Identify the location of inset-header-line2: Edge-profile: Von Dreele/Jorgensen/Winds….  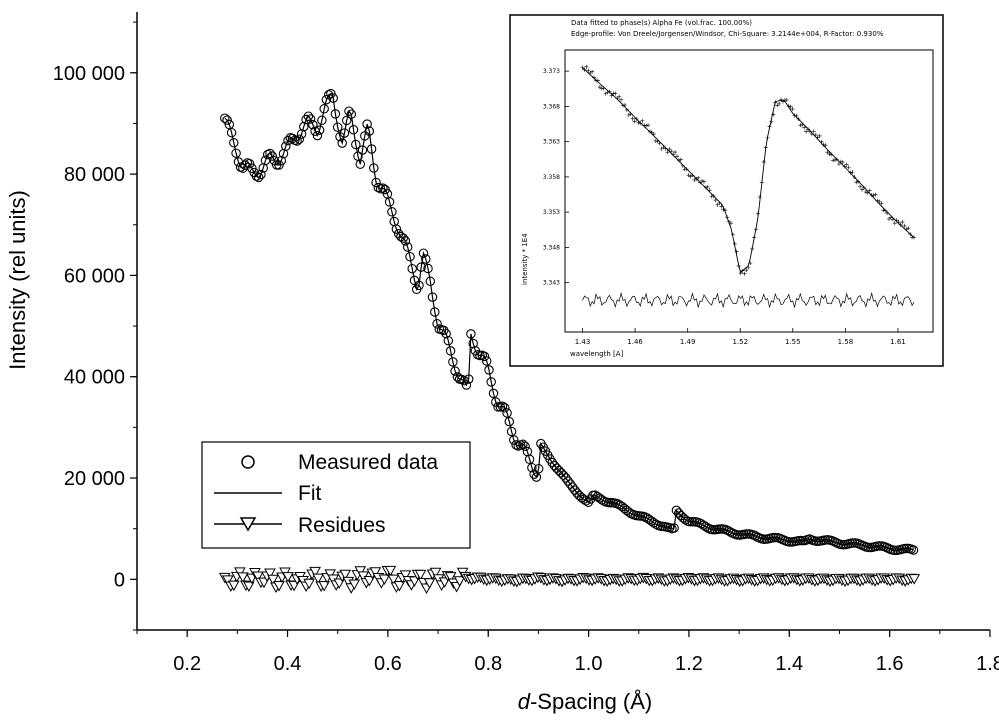
(727, 34).